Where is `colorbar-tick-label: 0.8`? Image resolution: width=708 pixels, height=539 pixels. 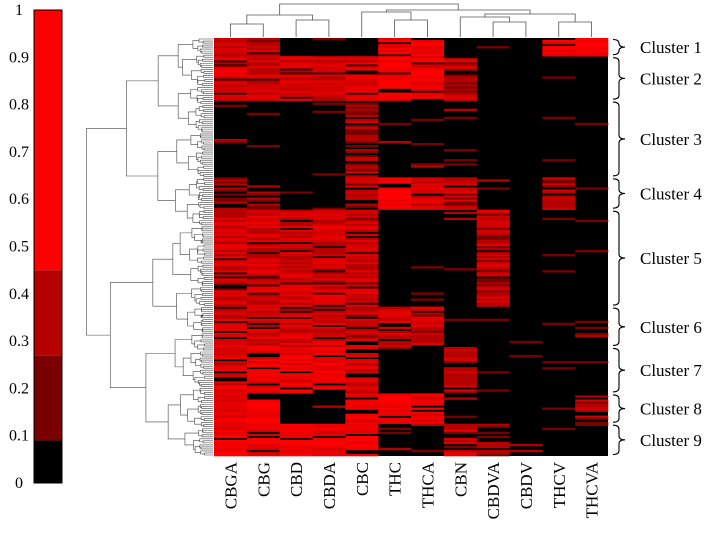
colorbar-tick-label: 0.8 is located at coordinates (19, 105).